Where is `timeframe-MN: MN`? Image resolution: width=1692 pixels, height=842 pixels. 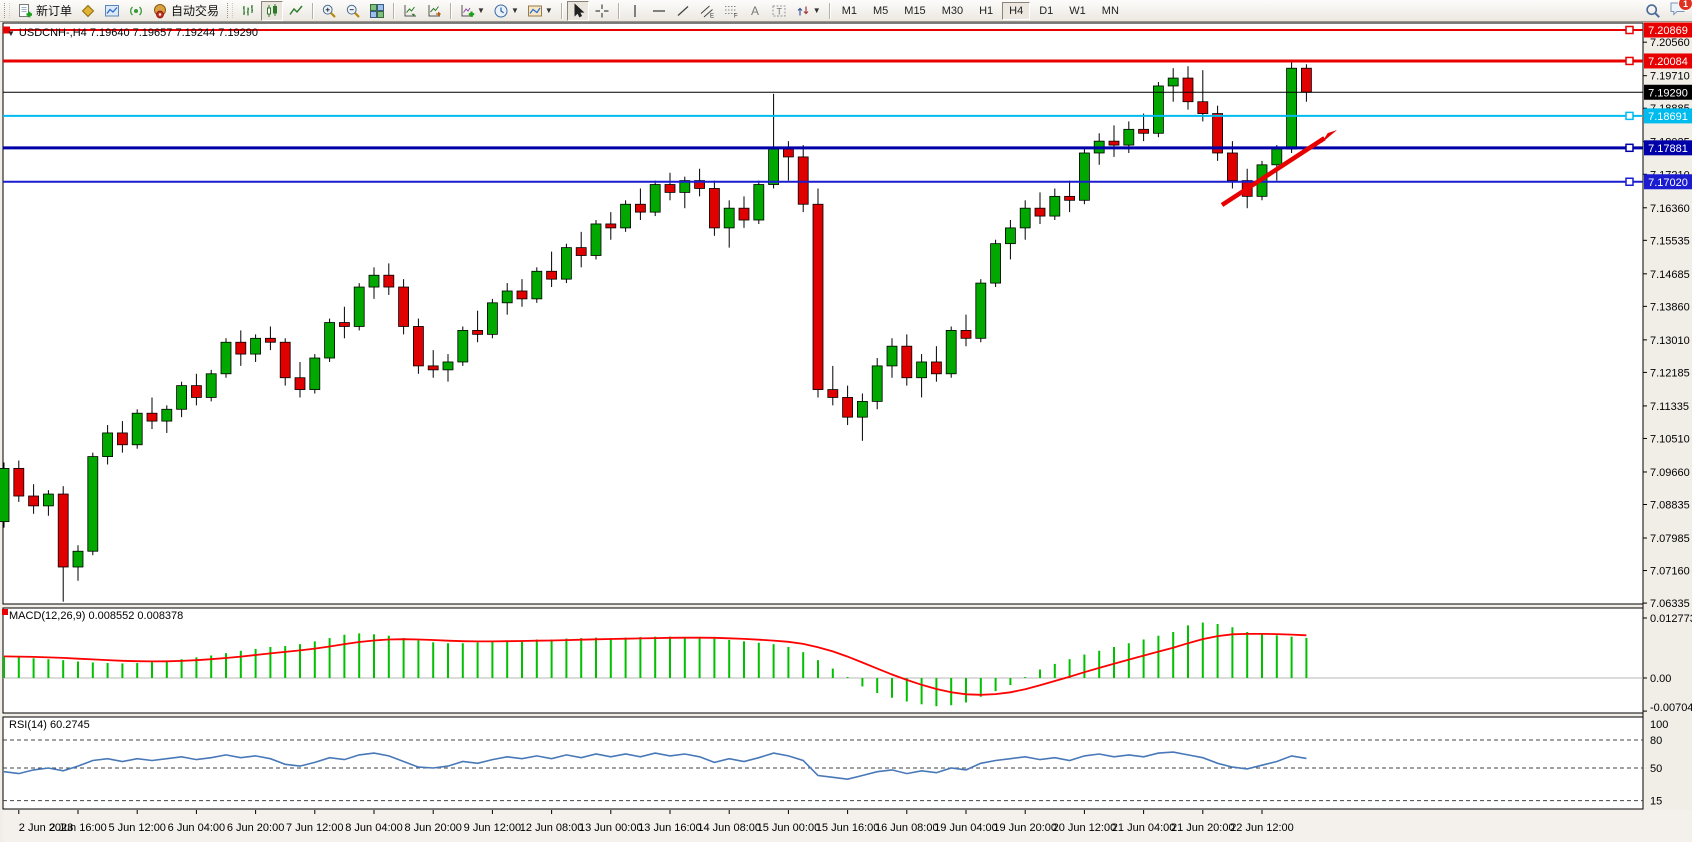 timeframe-MN: MN is located at coordinates (1110, 10).